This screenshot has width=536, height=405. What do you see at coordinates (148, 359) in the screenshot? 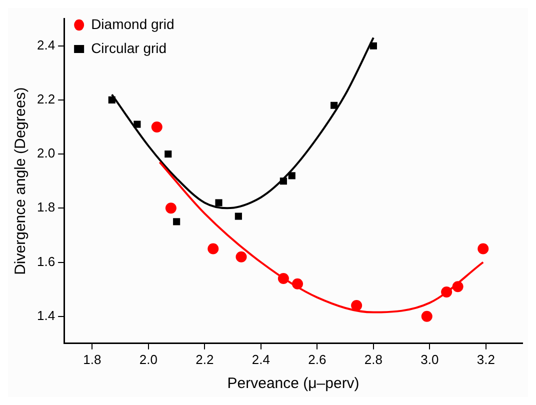
I see `x-tick-label: 2.0` at bounding box center [148, 359].